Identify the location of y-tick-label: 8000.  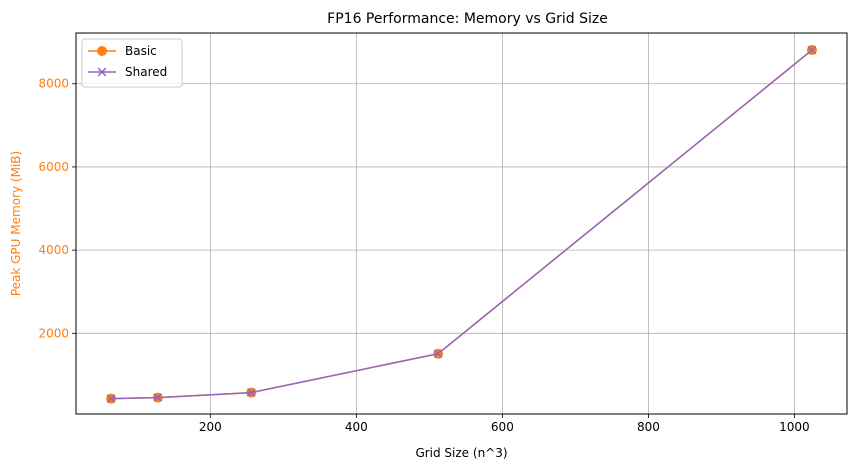
(53, 84).